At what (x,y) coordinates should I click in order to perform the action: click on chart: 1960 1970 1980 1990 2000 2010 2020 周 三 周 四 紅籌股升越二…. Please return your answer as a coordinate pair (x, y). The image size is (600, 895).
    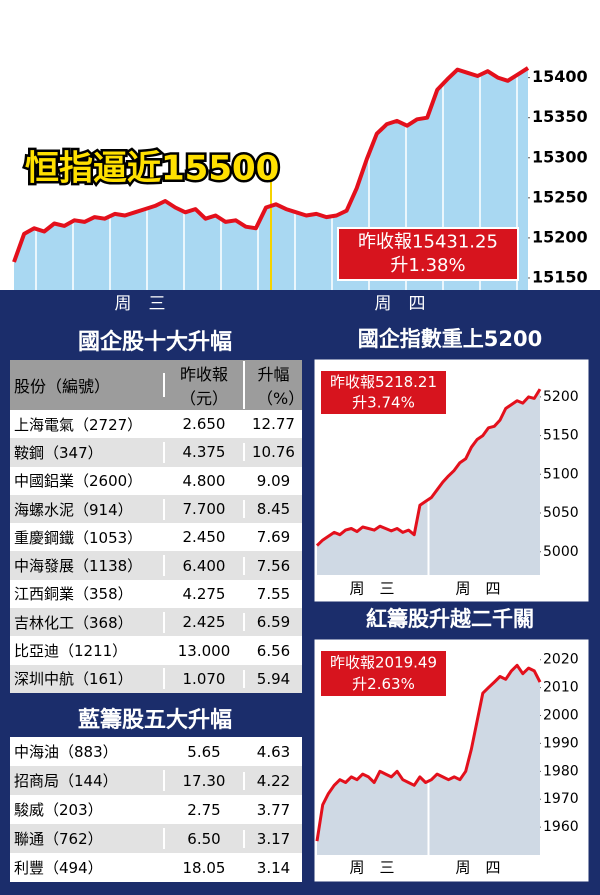
    Looking at the image, I should click on (451, 746).